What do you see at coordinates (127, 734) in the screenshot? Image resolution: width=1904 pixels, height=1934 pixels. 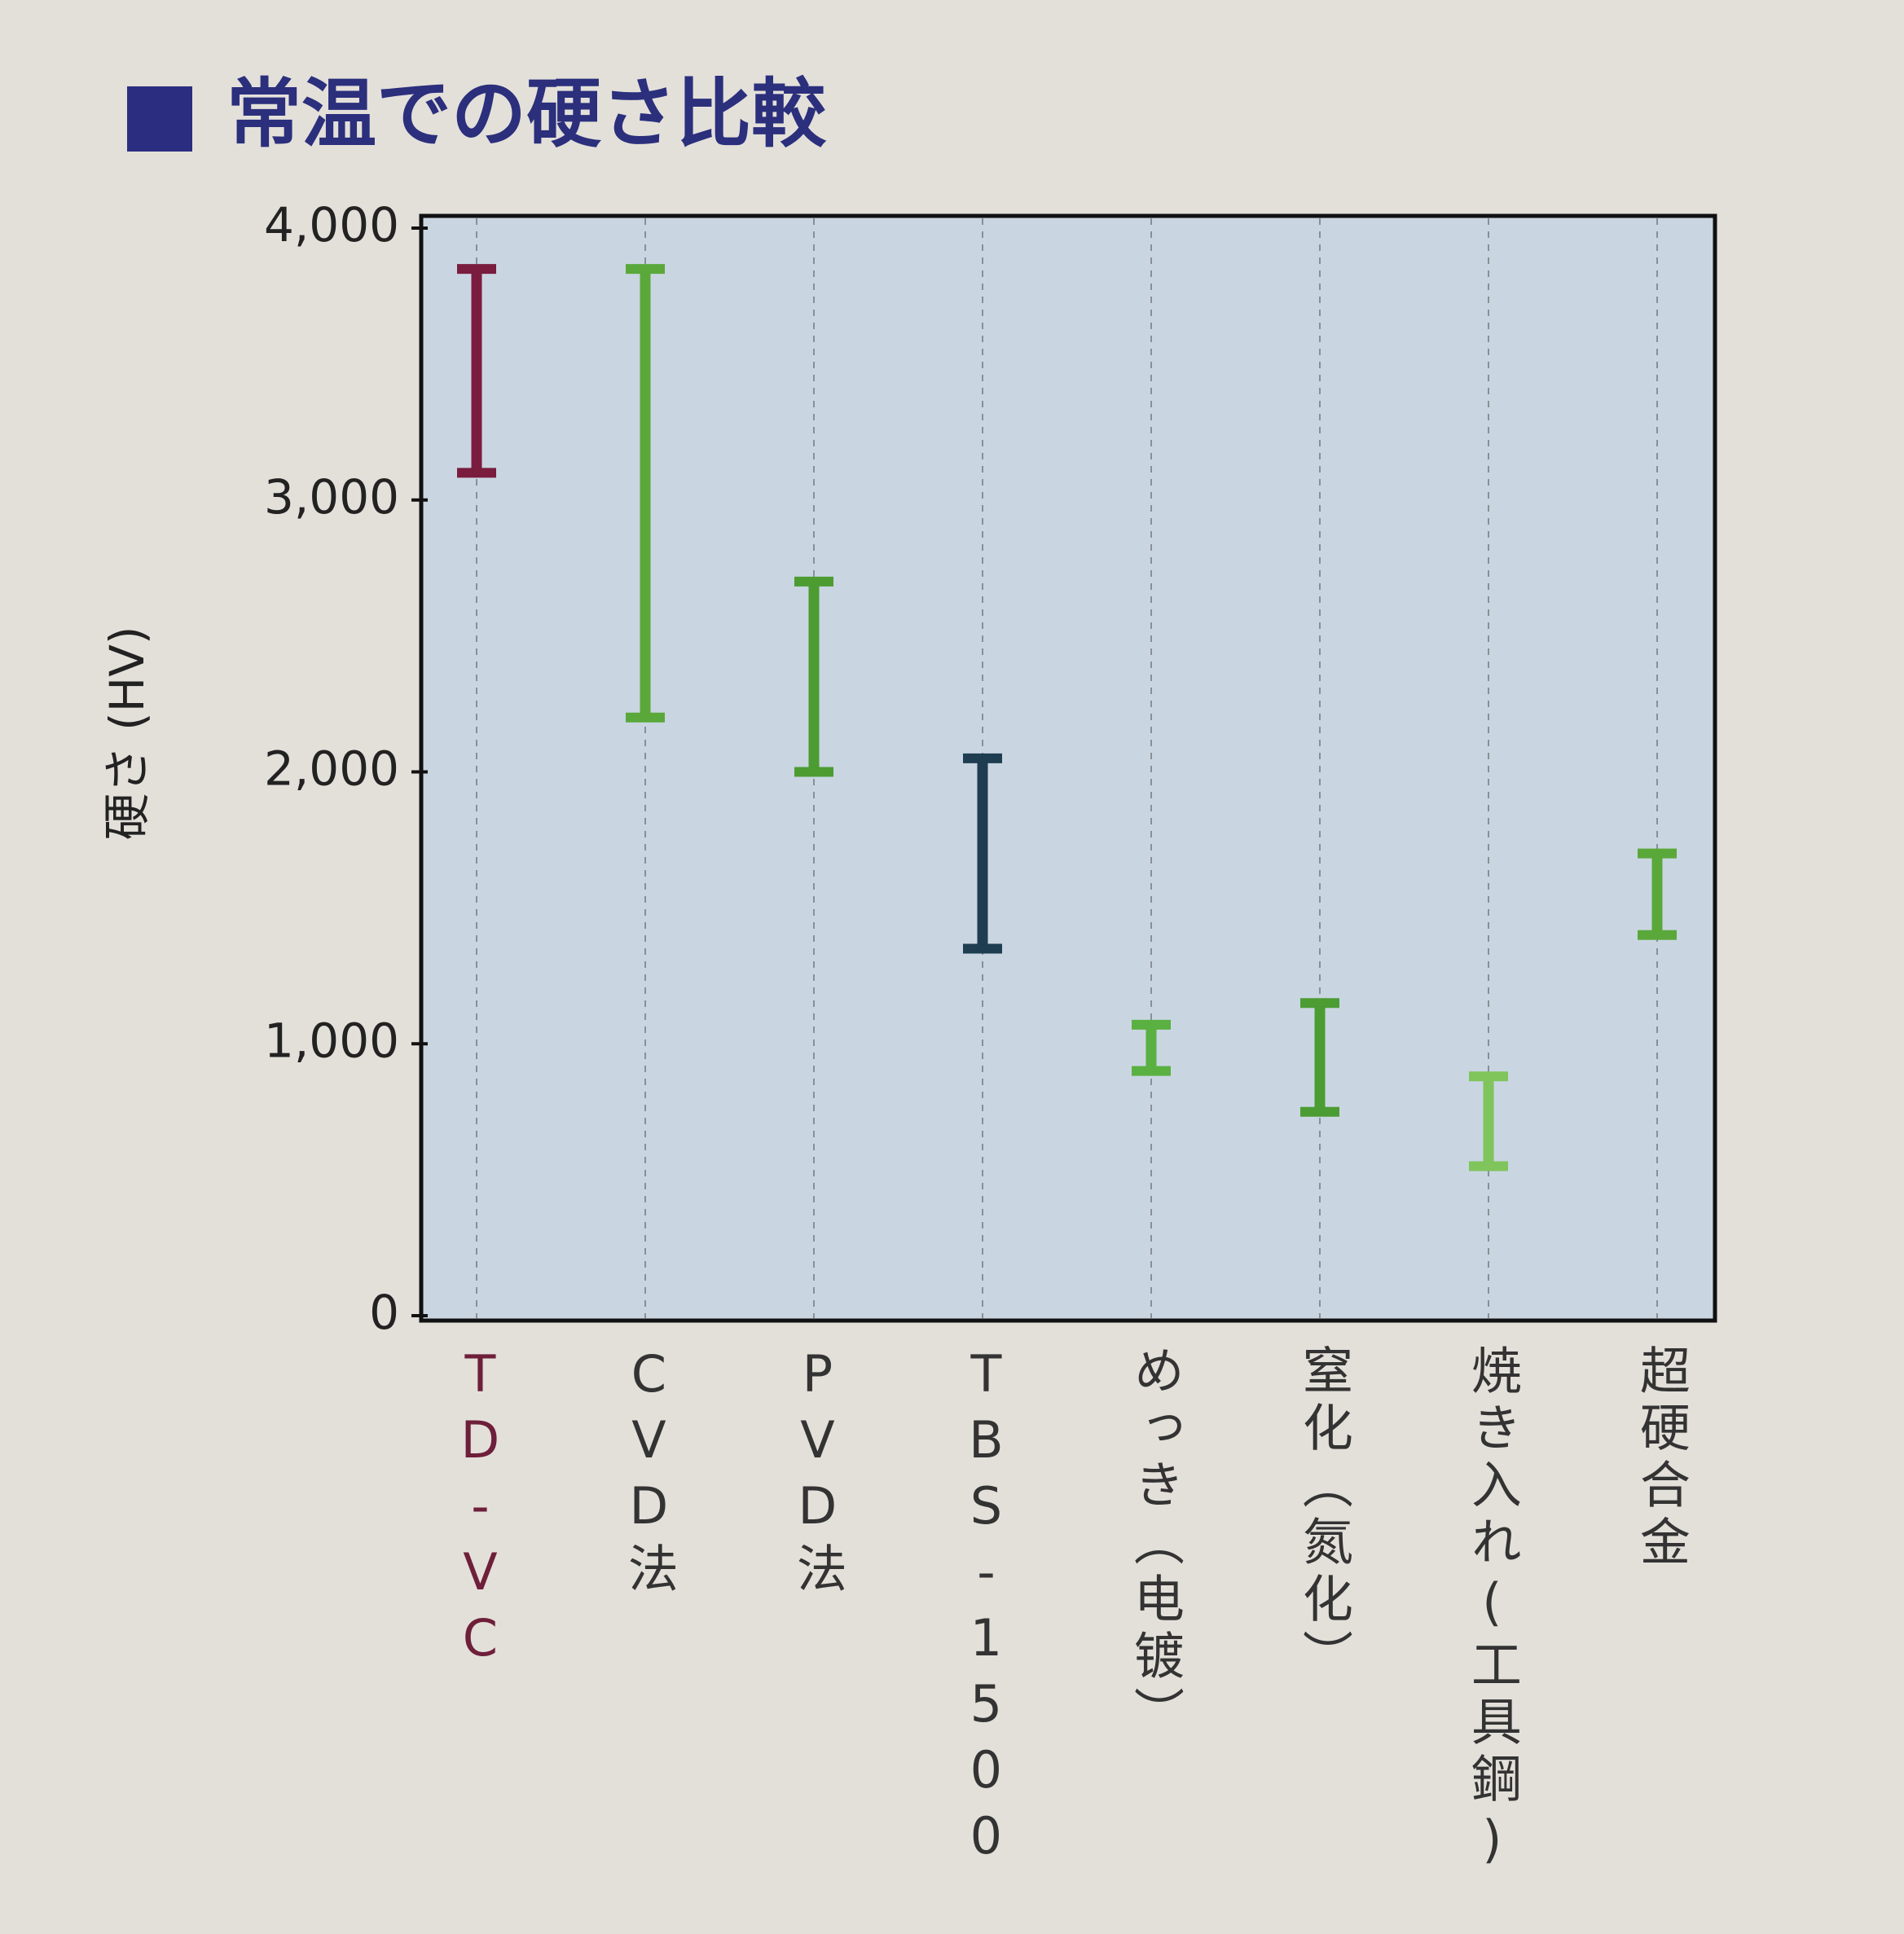 I see `y-axis-label: 硬さ (HV)` at bounding box center [127, 734].